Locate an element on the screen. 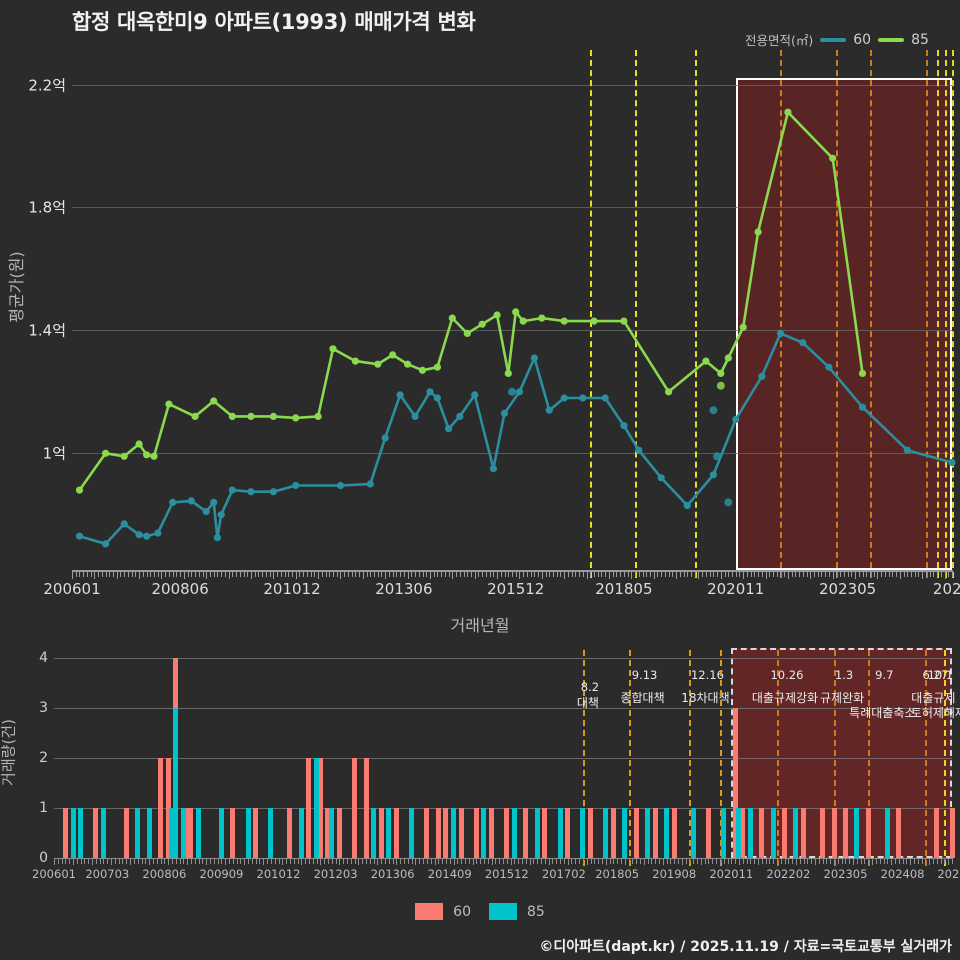  policy-name-label: 토허제해제 is located at coordinates (935, 713).